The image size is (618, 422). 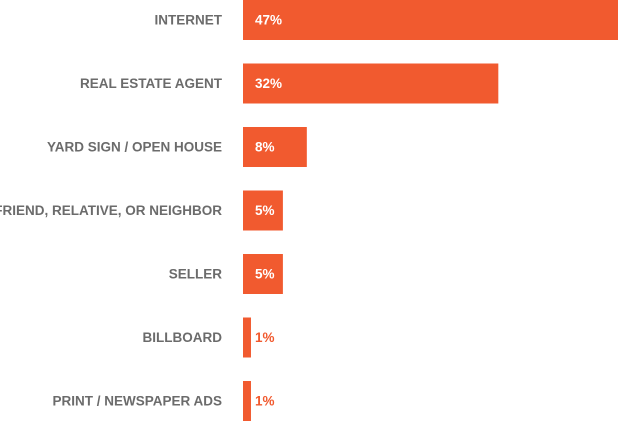 I want to click on bar-friend-relative-or-neighbor, so click(x=263, y=210).